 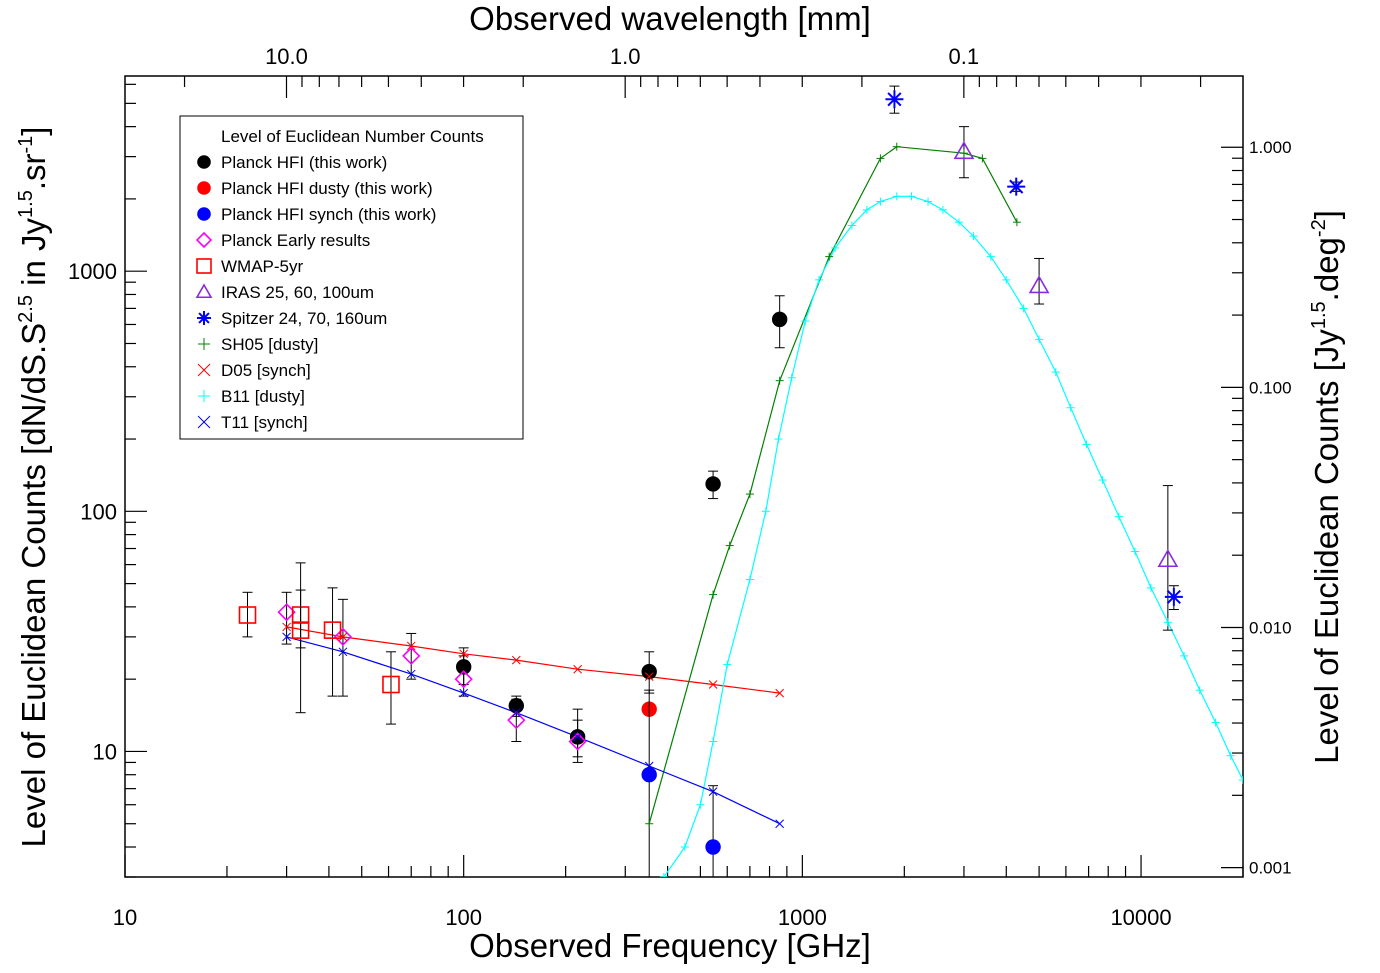 What do you see at coordinates (264, 422) in the screenshot?
I see `legend-label: T11 [synch]` at bounding box center [264, 422].